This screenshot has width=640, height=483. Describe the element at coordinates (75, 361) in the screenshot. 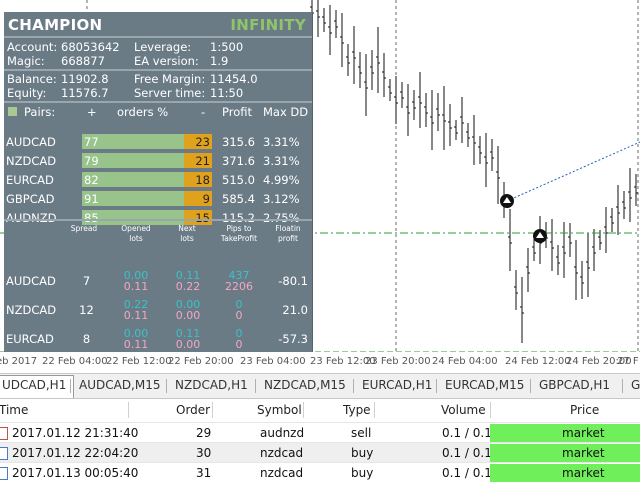

I see `time-axis-label: 22 Feb 04:00` at that location.